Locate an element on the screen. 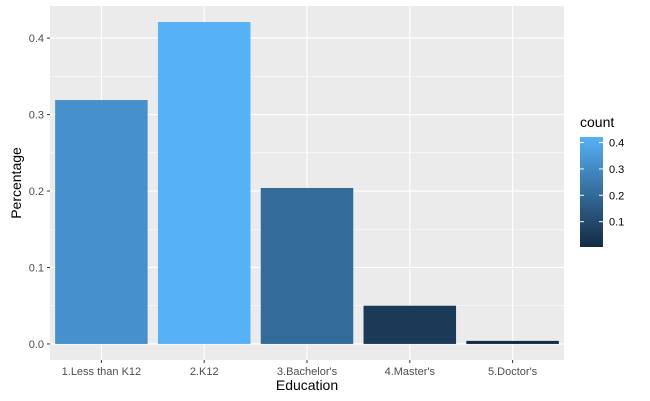 The height and width of the screenshot is (401, 650). legend-colorbar is located at coordinates (591, 192).